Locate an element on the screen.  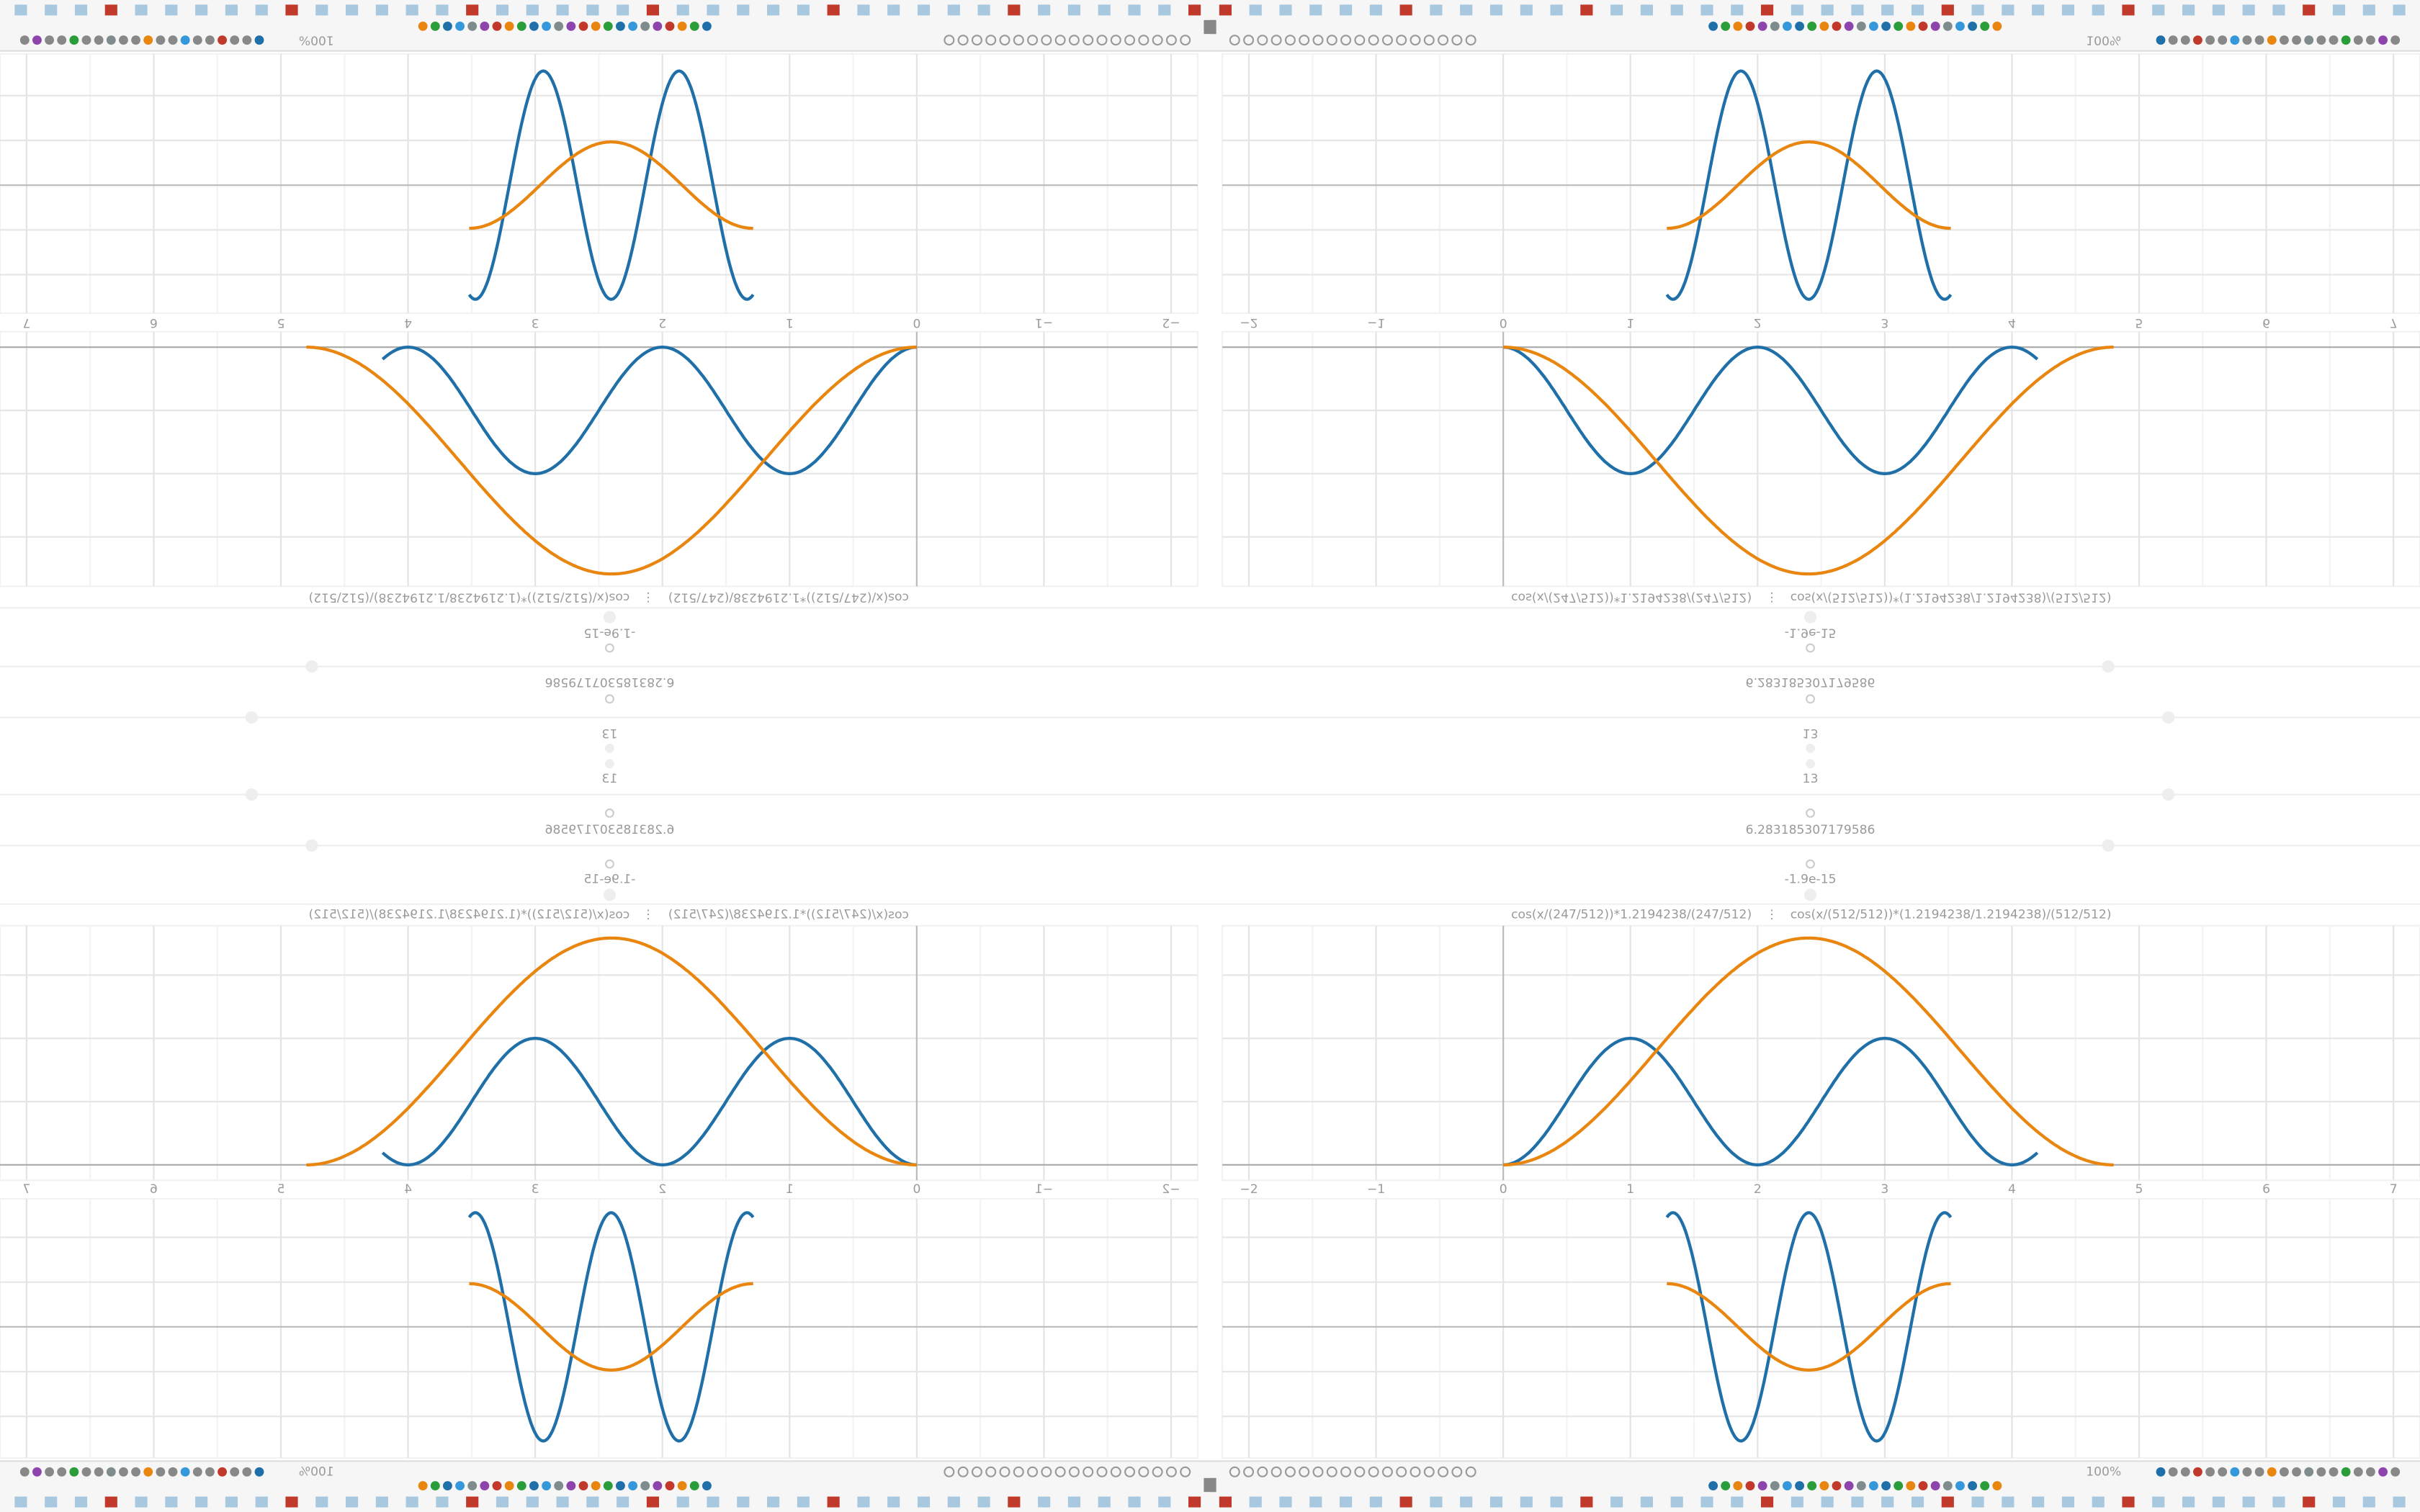
period-field: 6.283185307179586 is located at coordinates (610, 830).